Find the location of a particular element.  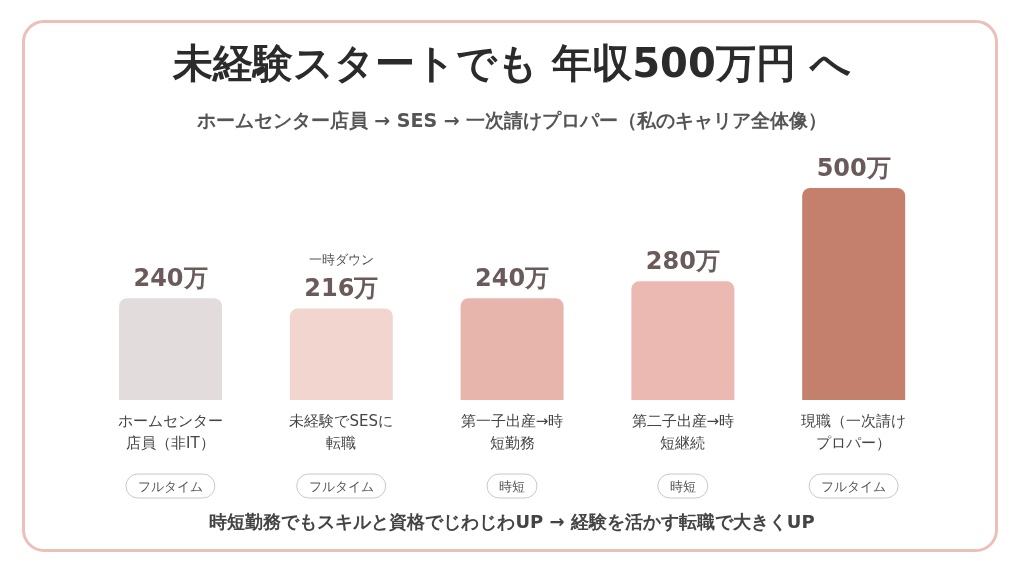

x-tick-label: 未経験でSESに転職 is located at coordinates (341, 432).